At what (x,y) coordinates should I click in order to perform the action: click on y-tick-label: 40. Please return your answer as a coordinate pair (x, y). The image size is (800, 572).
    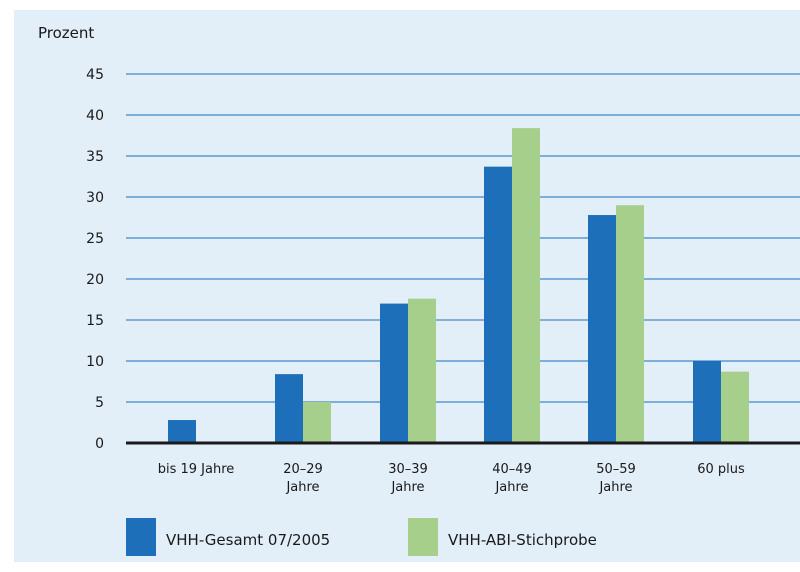
    Looking at the image, I should click on (95, 116).